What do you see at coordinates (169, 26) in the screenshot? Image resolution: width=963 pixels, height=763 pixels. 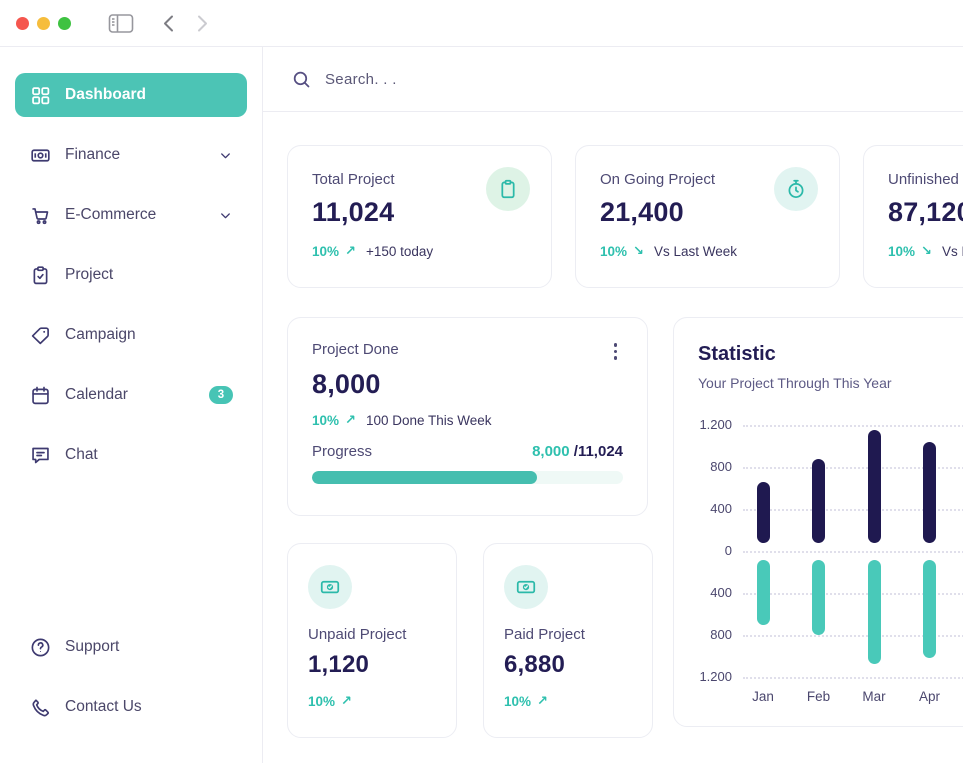 I see `back-chevron-icon` at bounding box center [169, 26].